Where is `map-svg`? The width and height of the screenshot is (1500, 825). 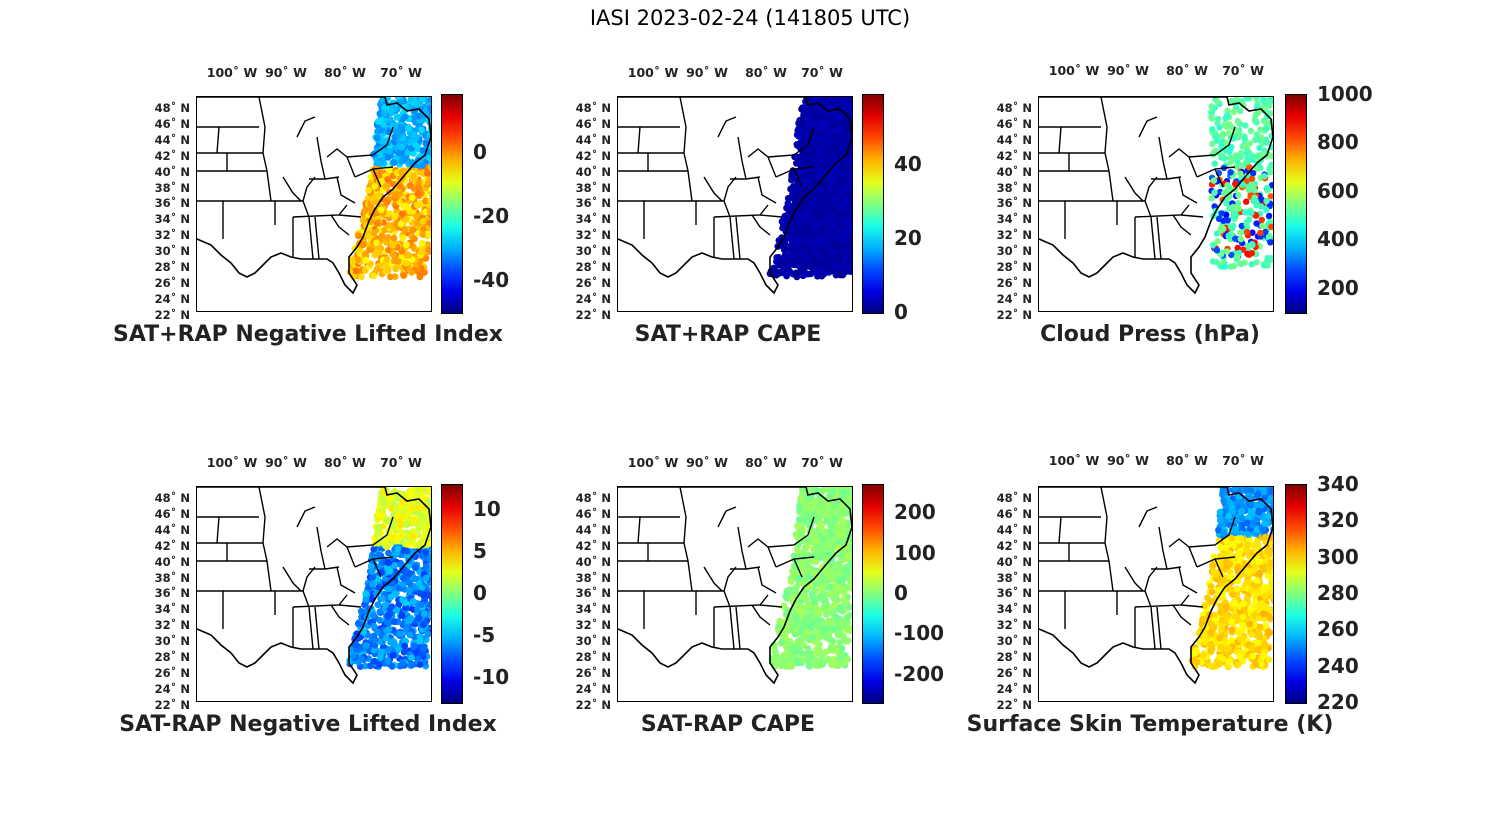 map-svg is located at coordinates (735, 586).